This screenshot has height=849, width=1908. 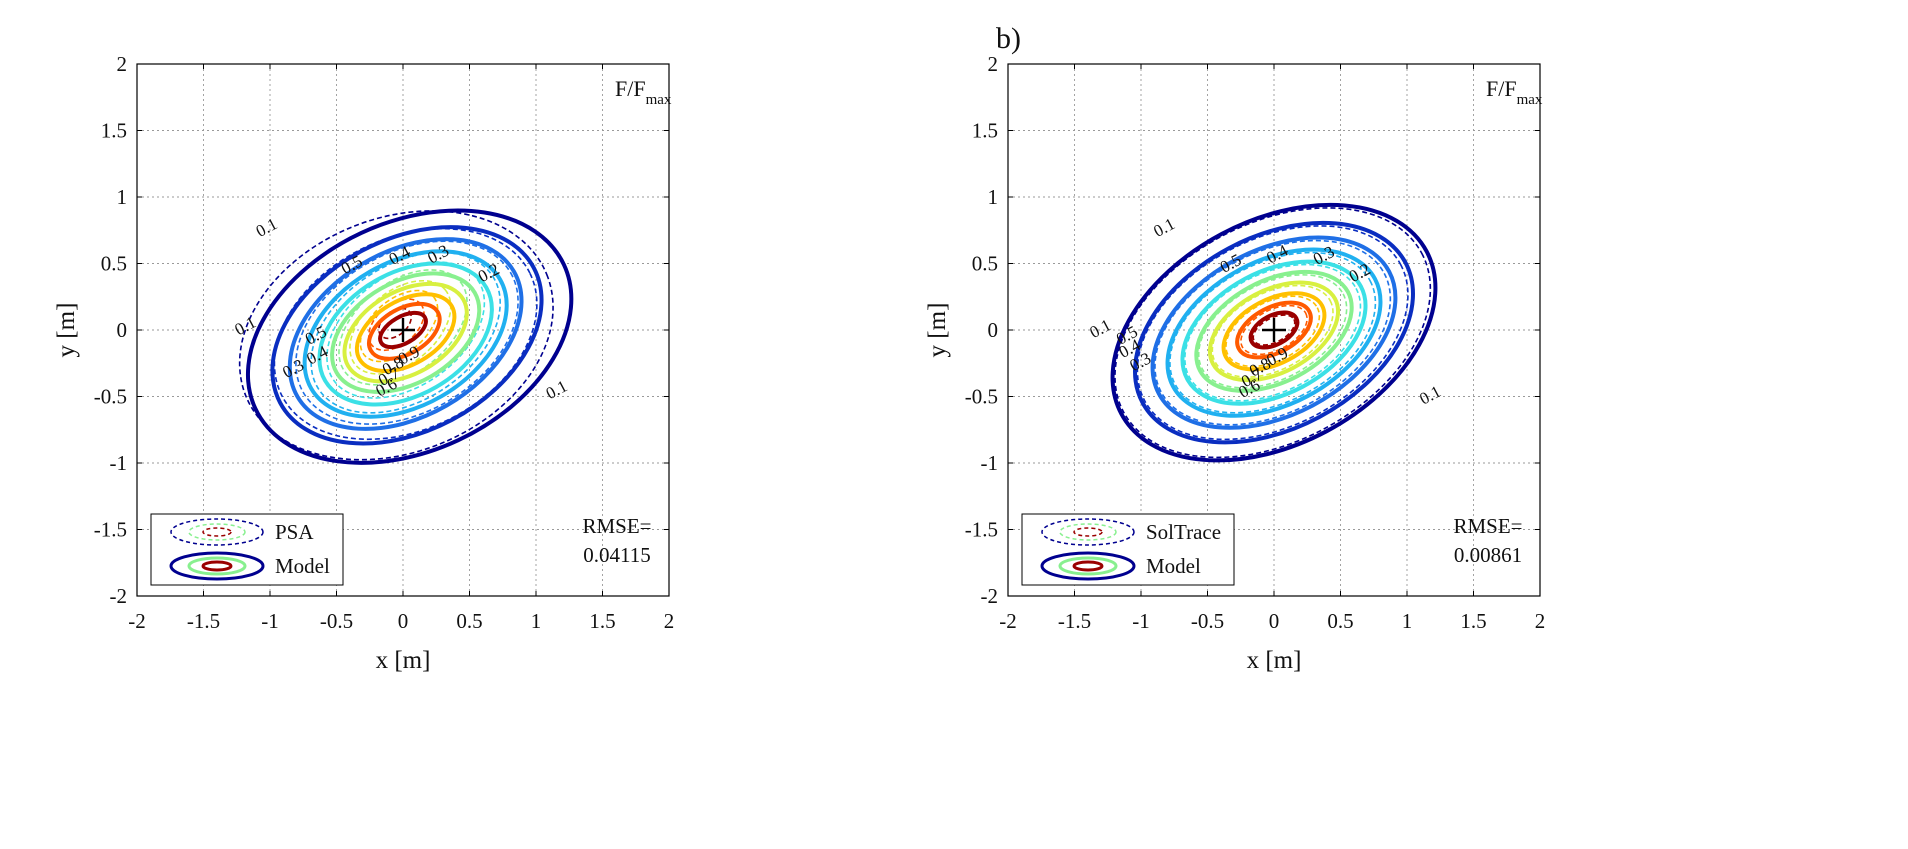 What do you see at coordinates (403, 621) in the screenshot?
I see `x-tick-label: 0` at bounding box center [403, 621].